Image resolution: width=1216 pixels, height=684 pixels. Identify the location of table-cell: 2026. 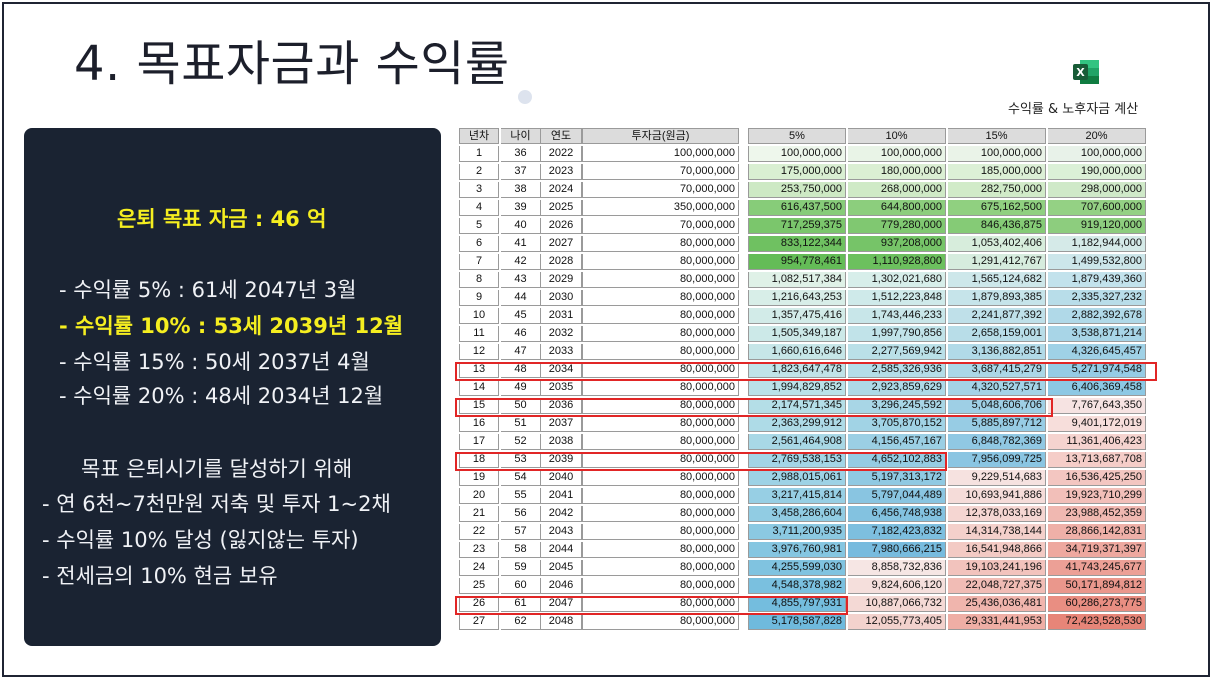
(561, 226).